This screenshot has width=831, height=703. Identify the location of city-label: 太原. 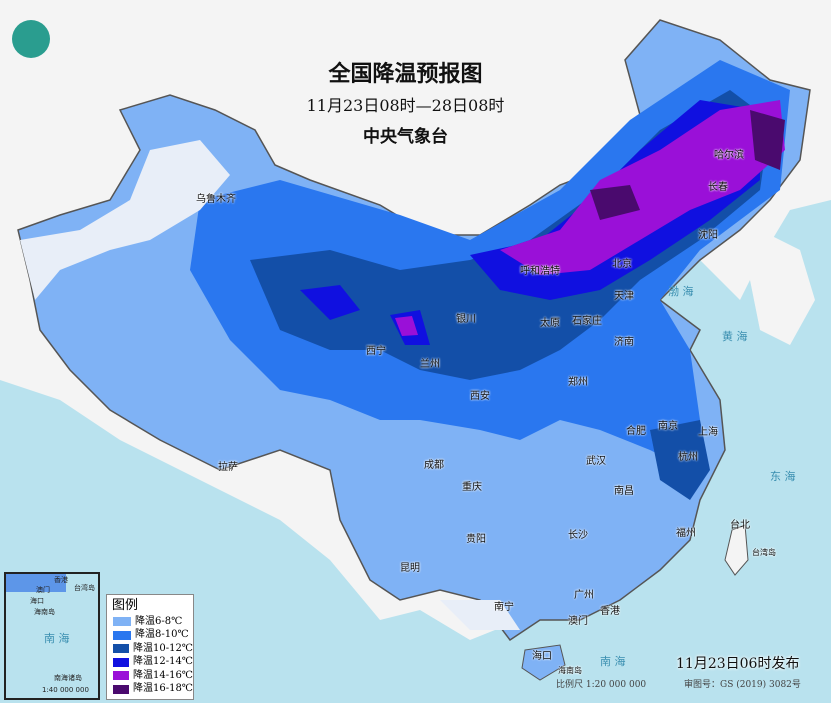
(550, 323).